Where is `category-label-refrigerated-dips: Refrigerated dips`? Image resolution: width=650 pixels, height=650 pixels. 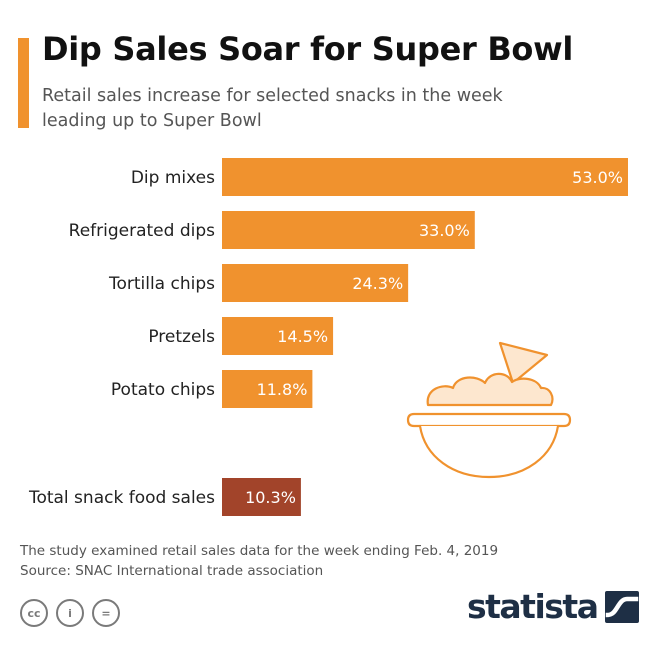
category-label-refrigerated-dips: Refrigerated dips is located at coordinates (142, 231).